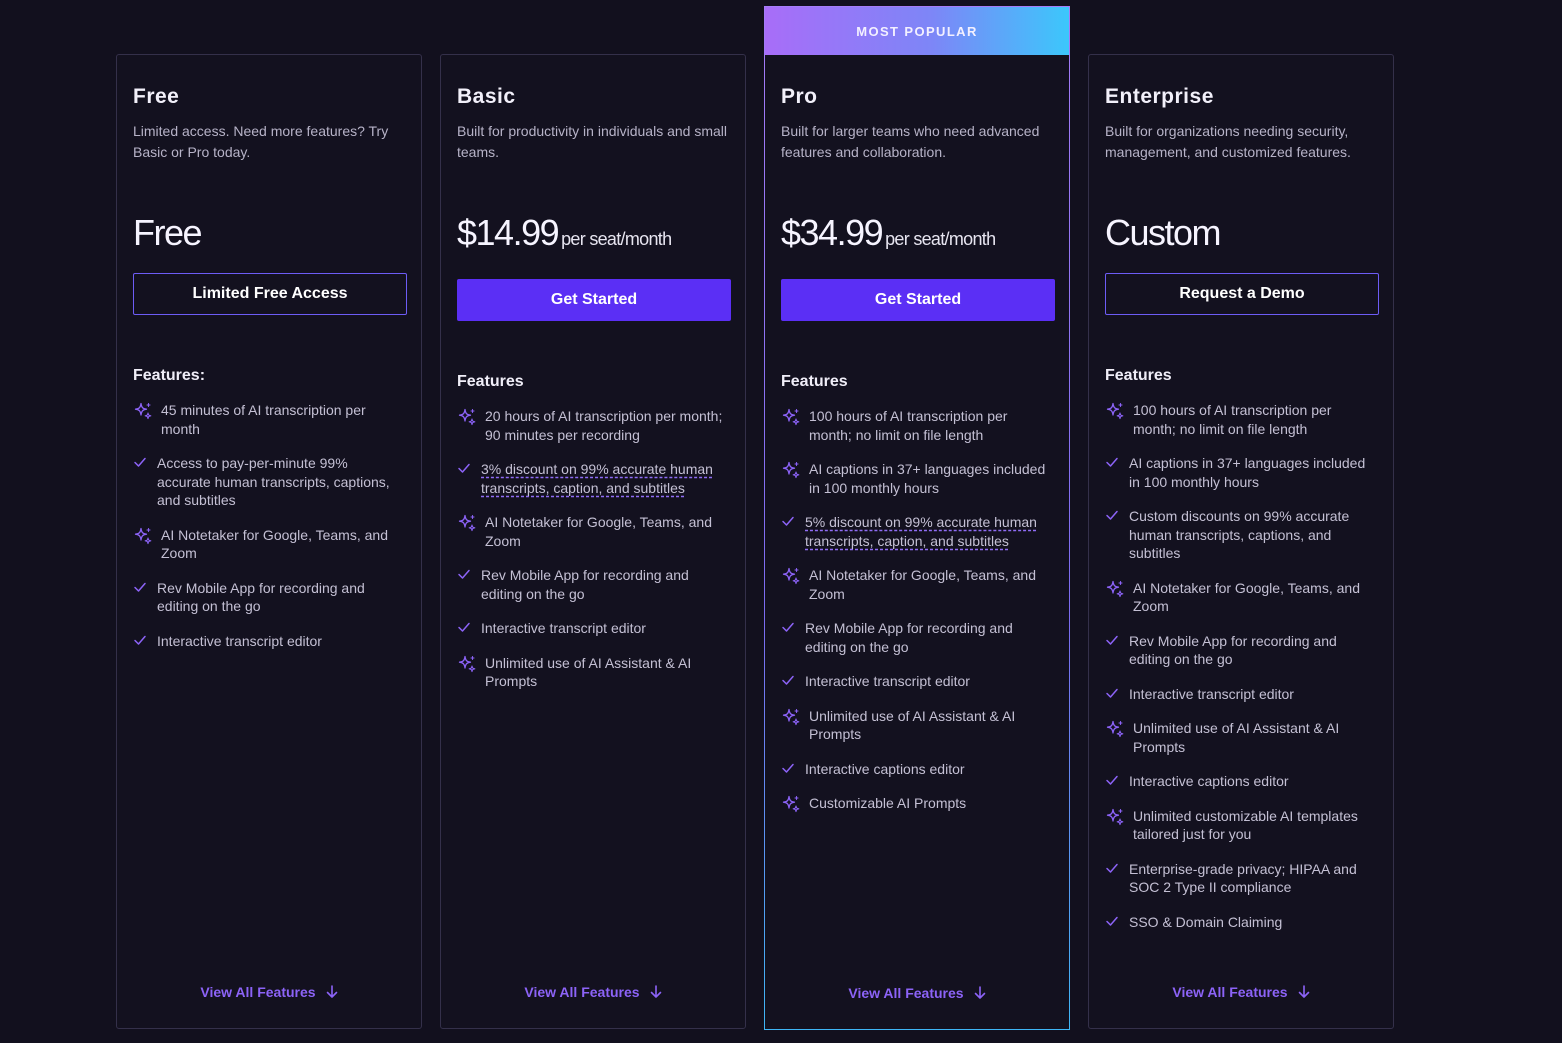 Image resolution: width=1562 pixels, height=1043 pixels. I want to click on plan-name: Free, so click(156, 96).